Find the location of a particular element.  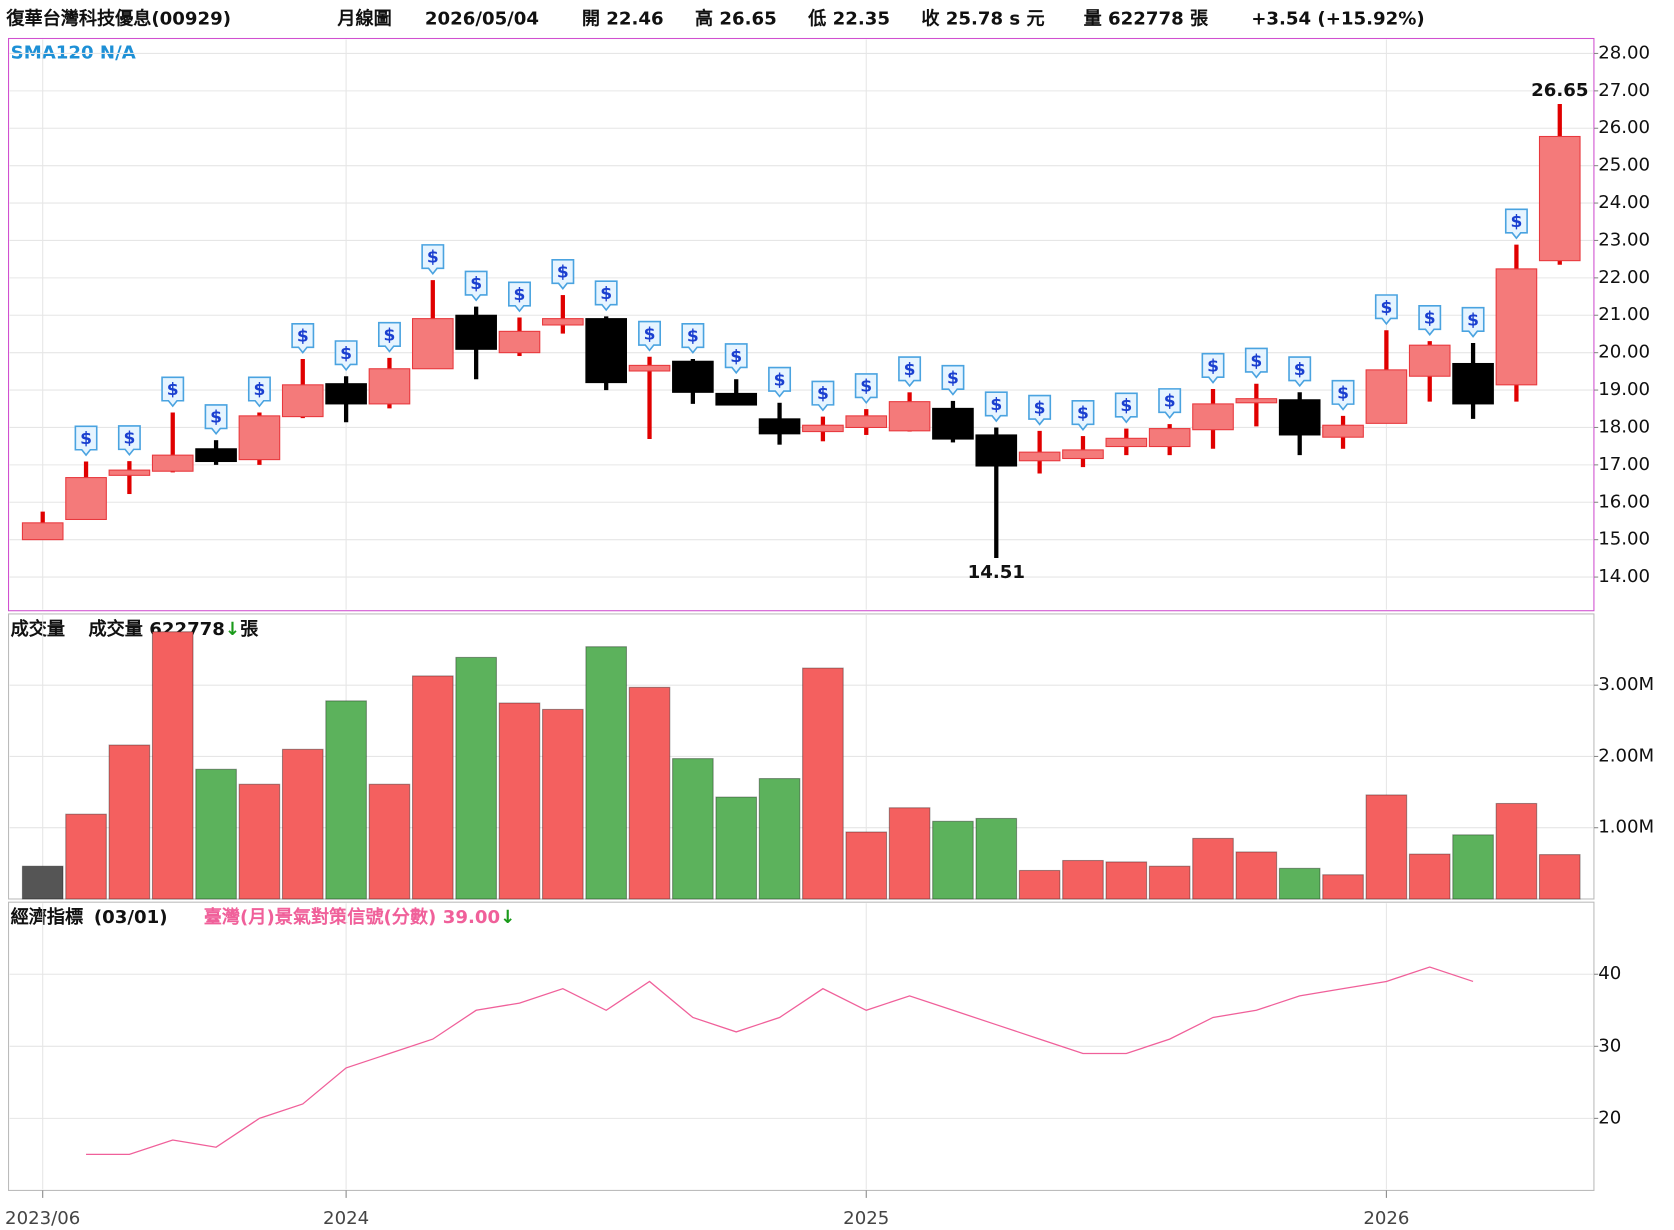

low-label: 14.51 is located at coordinates (996, 572).